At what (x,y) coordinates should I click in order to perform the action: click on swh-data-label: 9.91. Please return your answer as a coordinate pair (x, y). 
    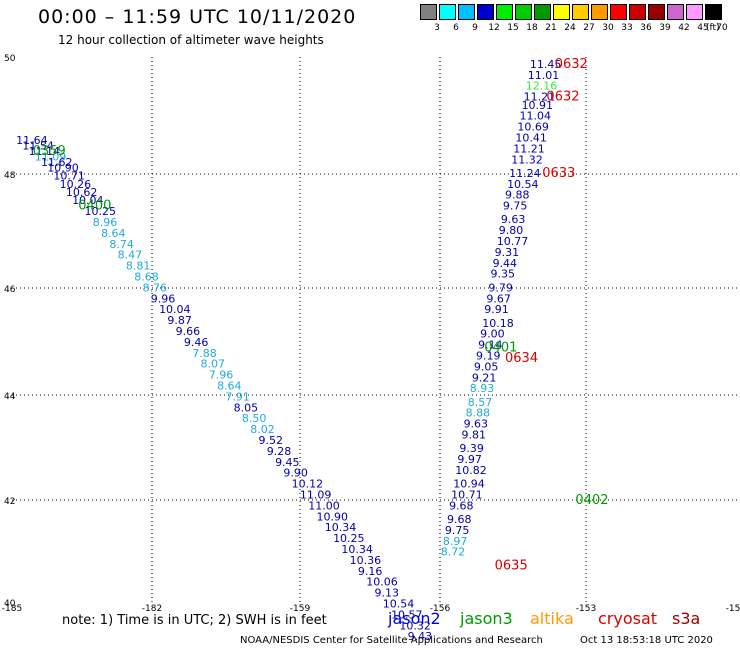
    Looking at the image, I should click on (496, 309).